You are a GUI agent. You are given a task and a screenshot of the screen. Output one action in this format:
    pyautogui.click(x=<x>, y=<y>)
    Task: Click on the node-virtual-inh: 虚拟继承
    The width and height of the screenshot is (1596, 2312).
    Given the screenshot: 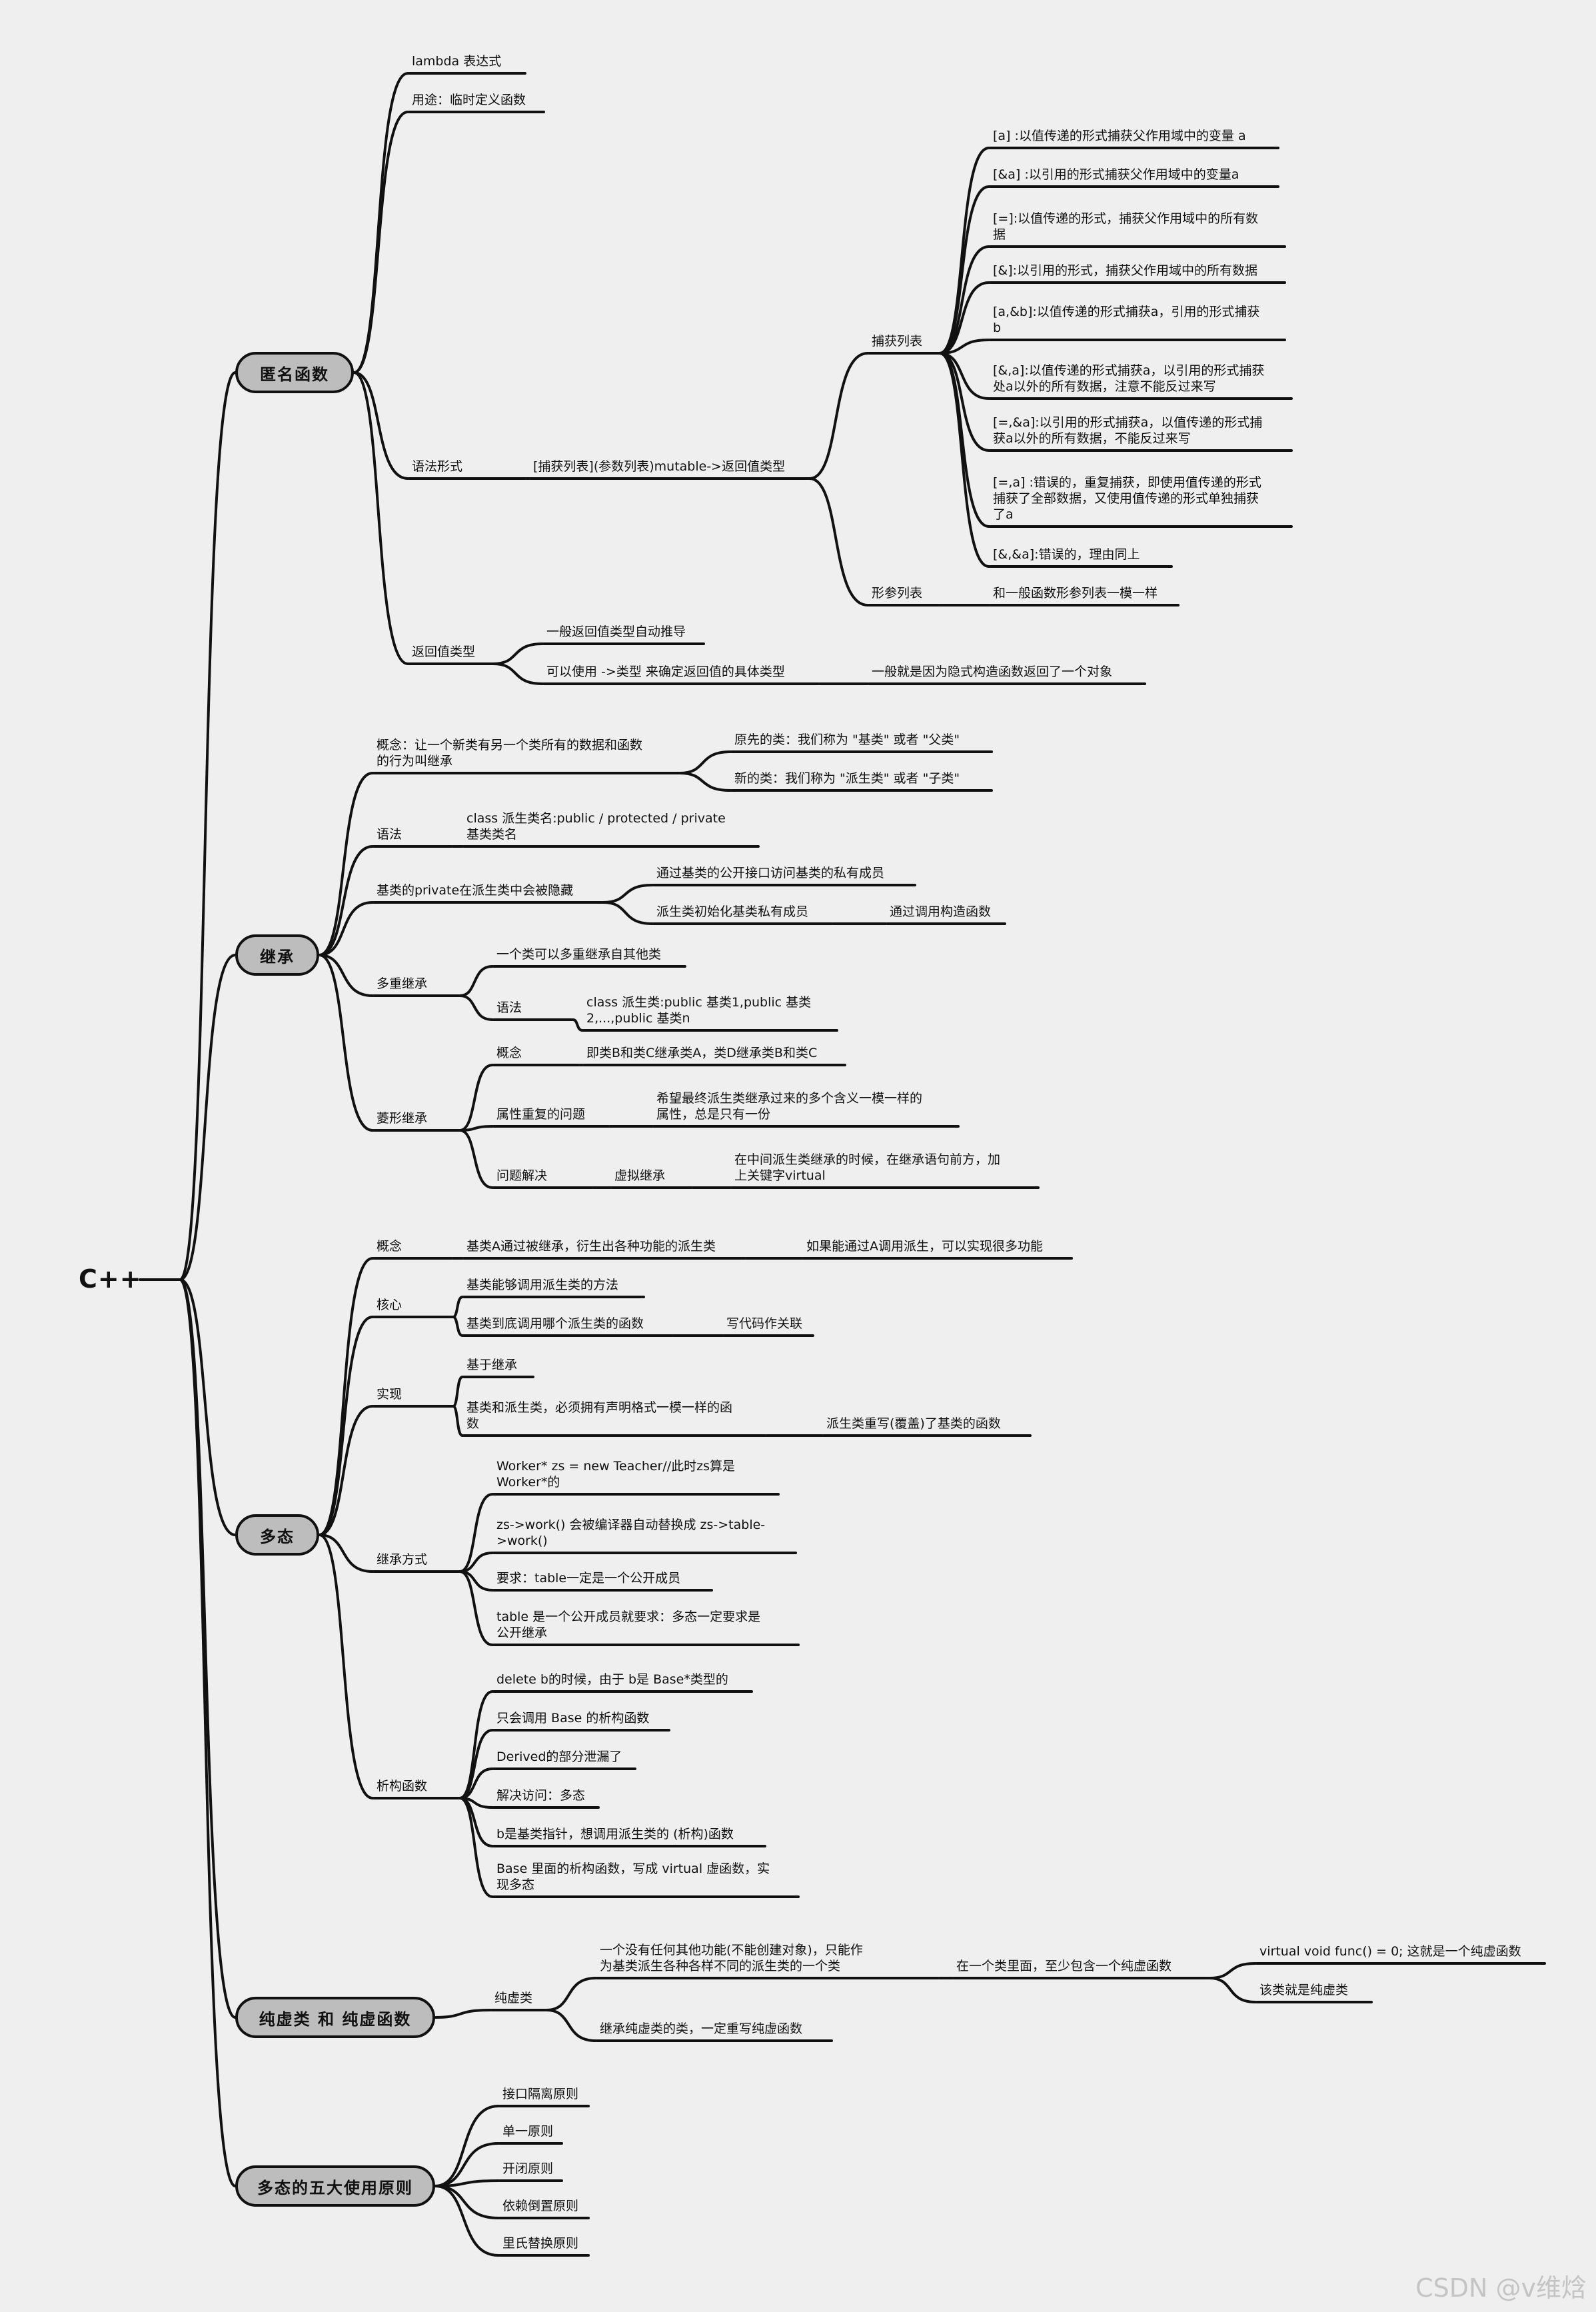 What is the action you would take?
    pyautogui.click(x=640, y=1176)
    